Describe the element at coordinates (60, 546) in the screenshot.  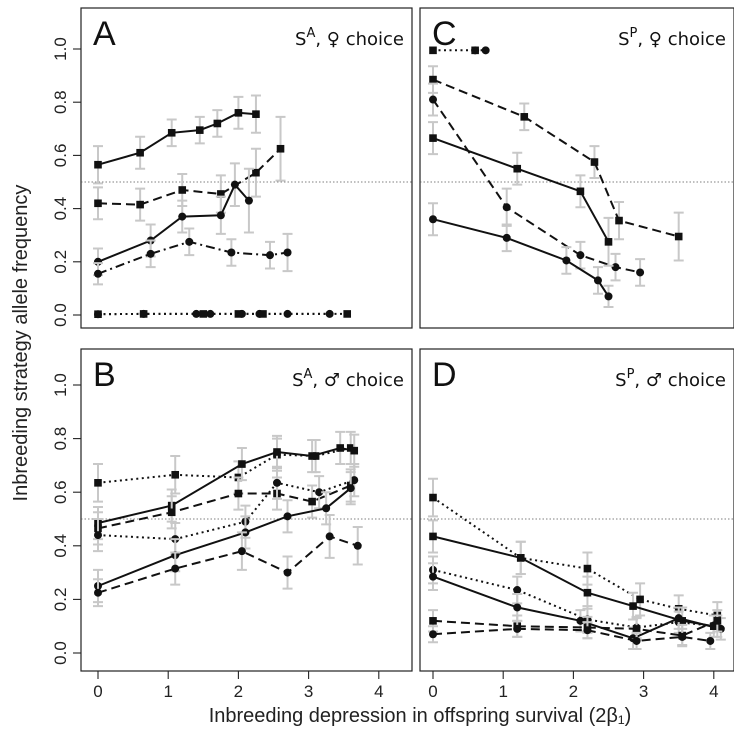
I see `y-tick-label: 0.4` at that location.